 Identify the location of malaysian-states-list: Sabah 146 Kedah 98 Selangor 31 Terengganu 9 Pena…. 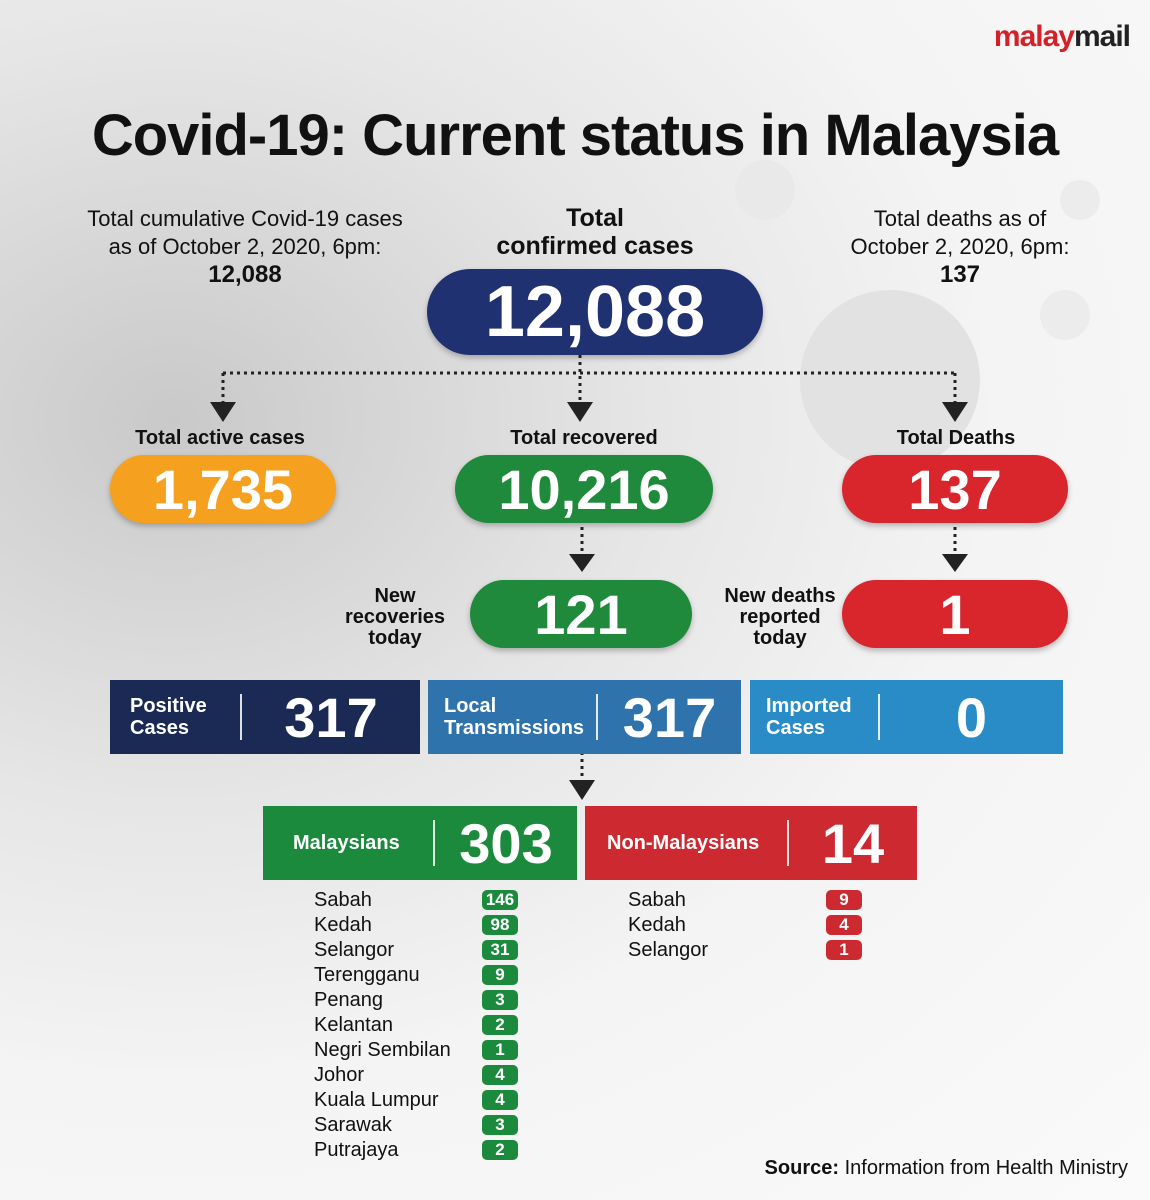
(424, 1025).